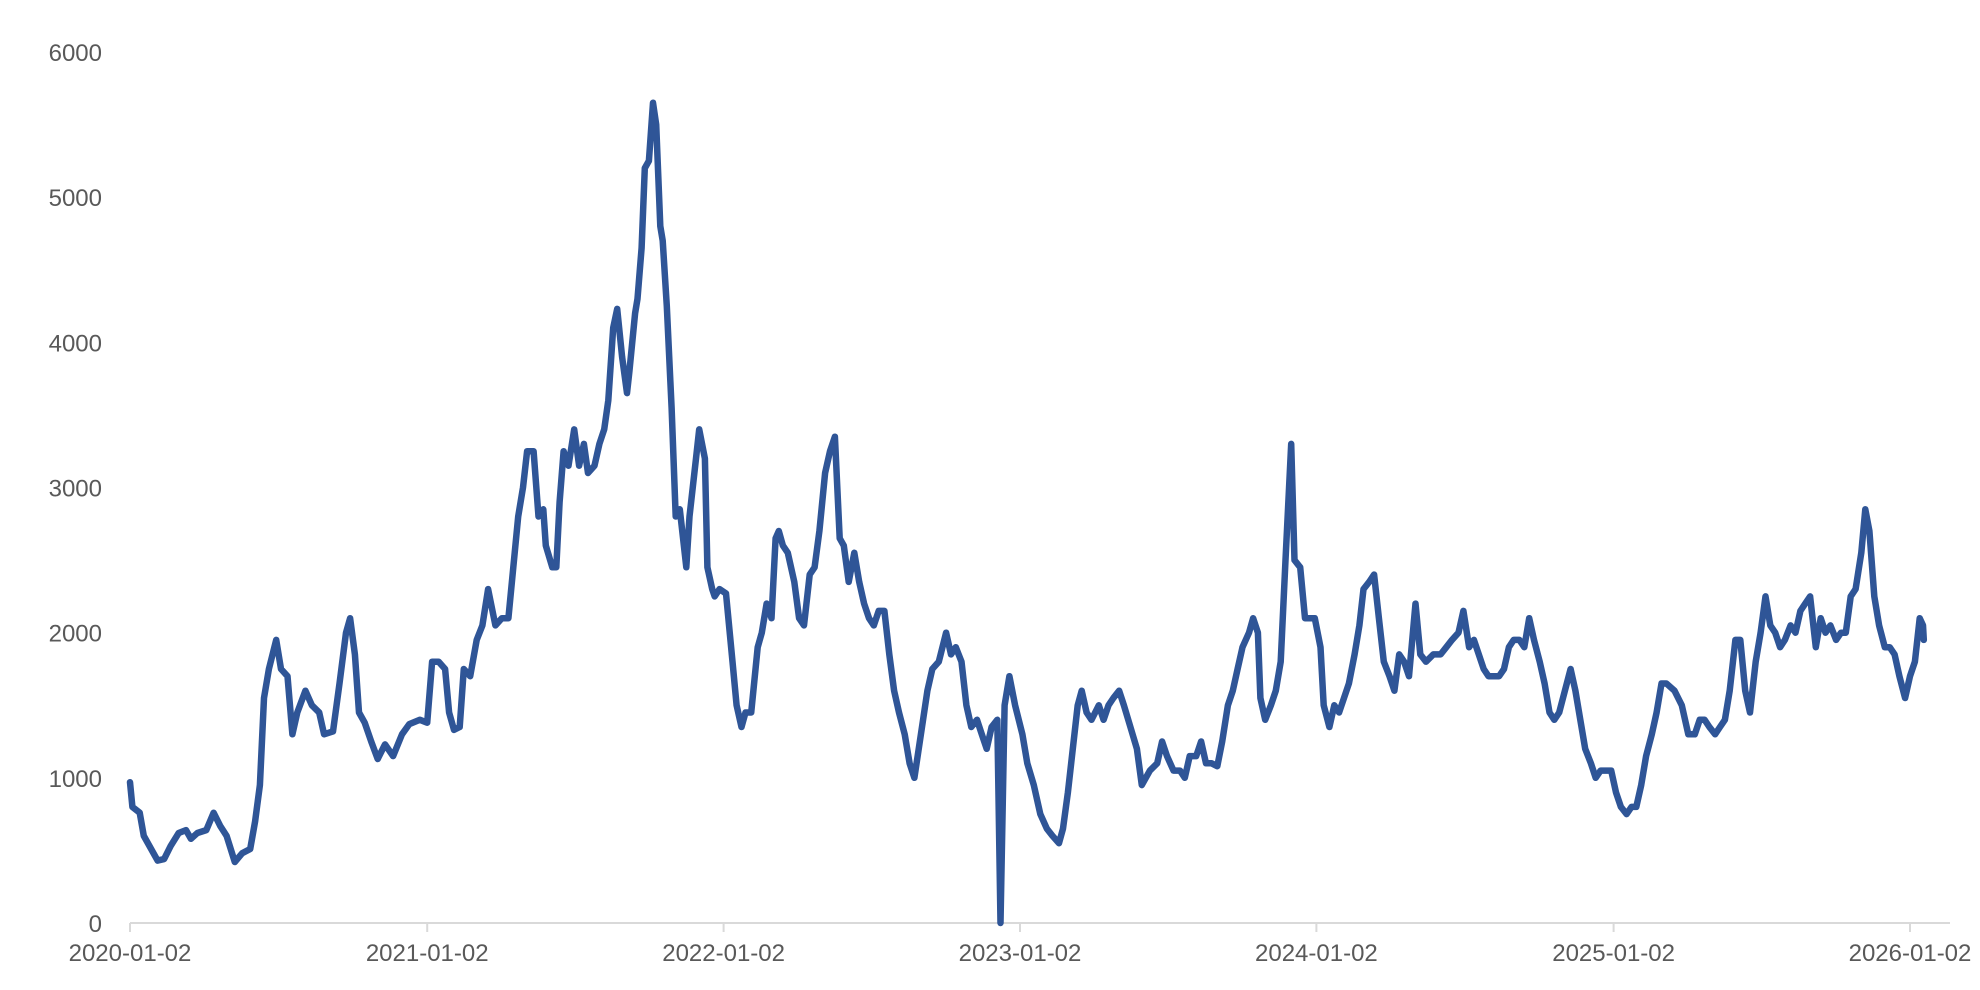 The image size is (1980, 990). What do you see at coordinates (75, 779) in the screenshot?
I see `y-tick-label: 1000` at bounding box center [75, 779].